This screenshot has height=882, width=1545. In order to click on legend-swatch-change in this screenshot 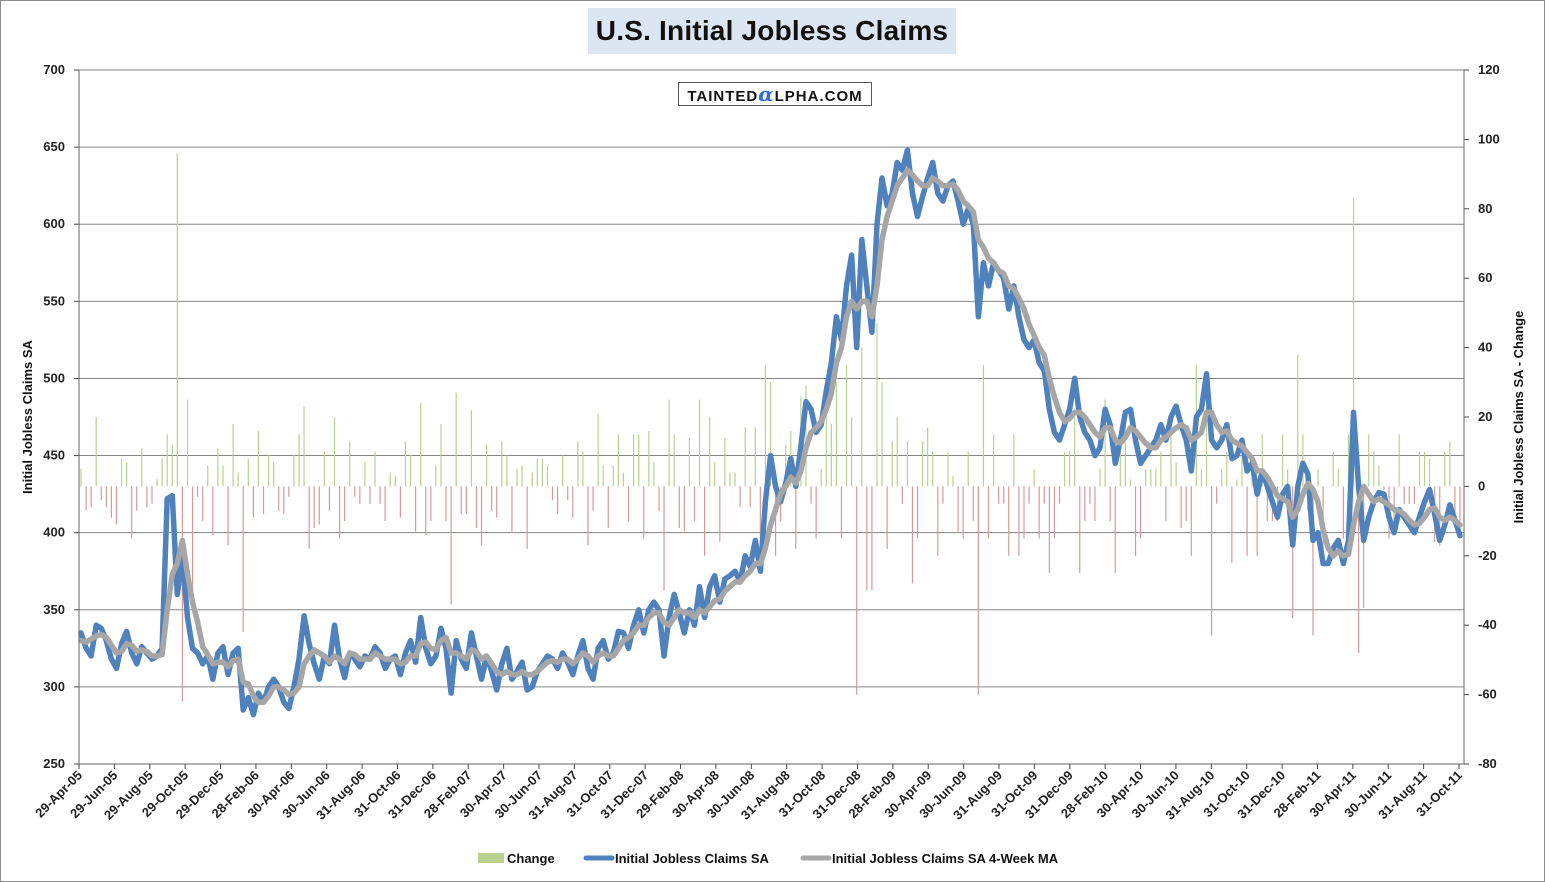, I will do `click(491, 858)`.